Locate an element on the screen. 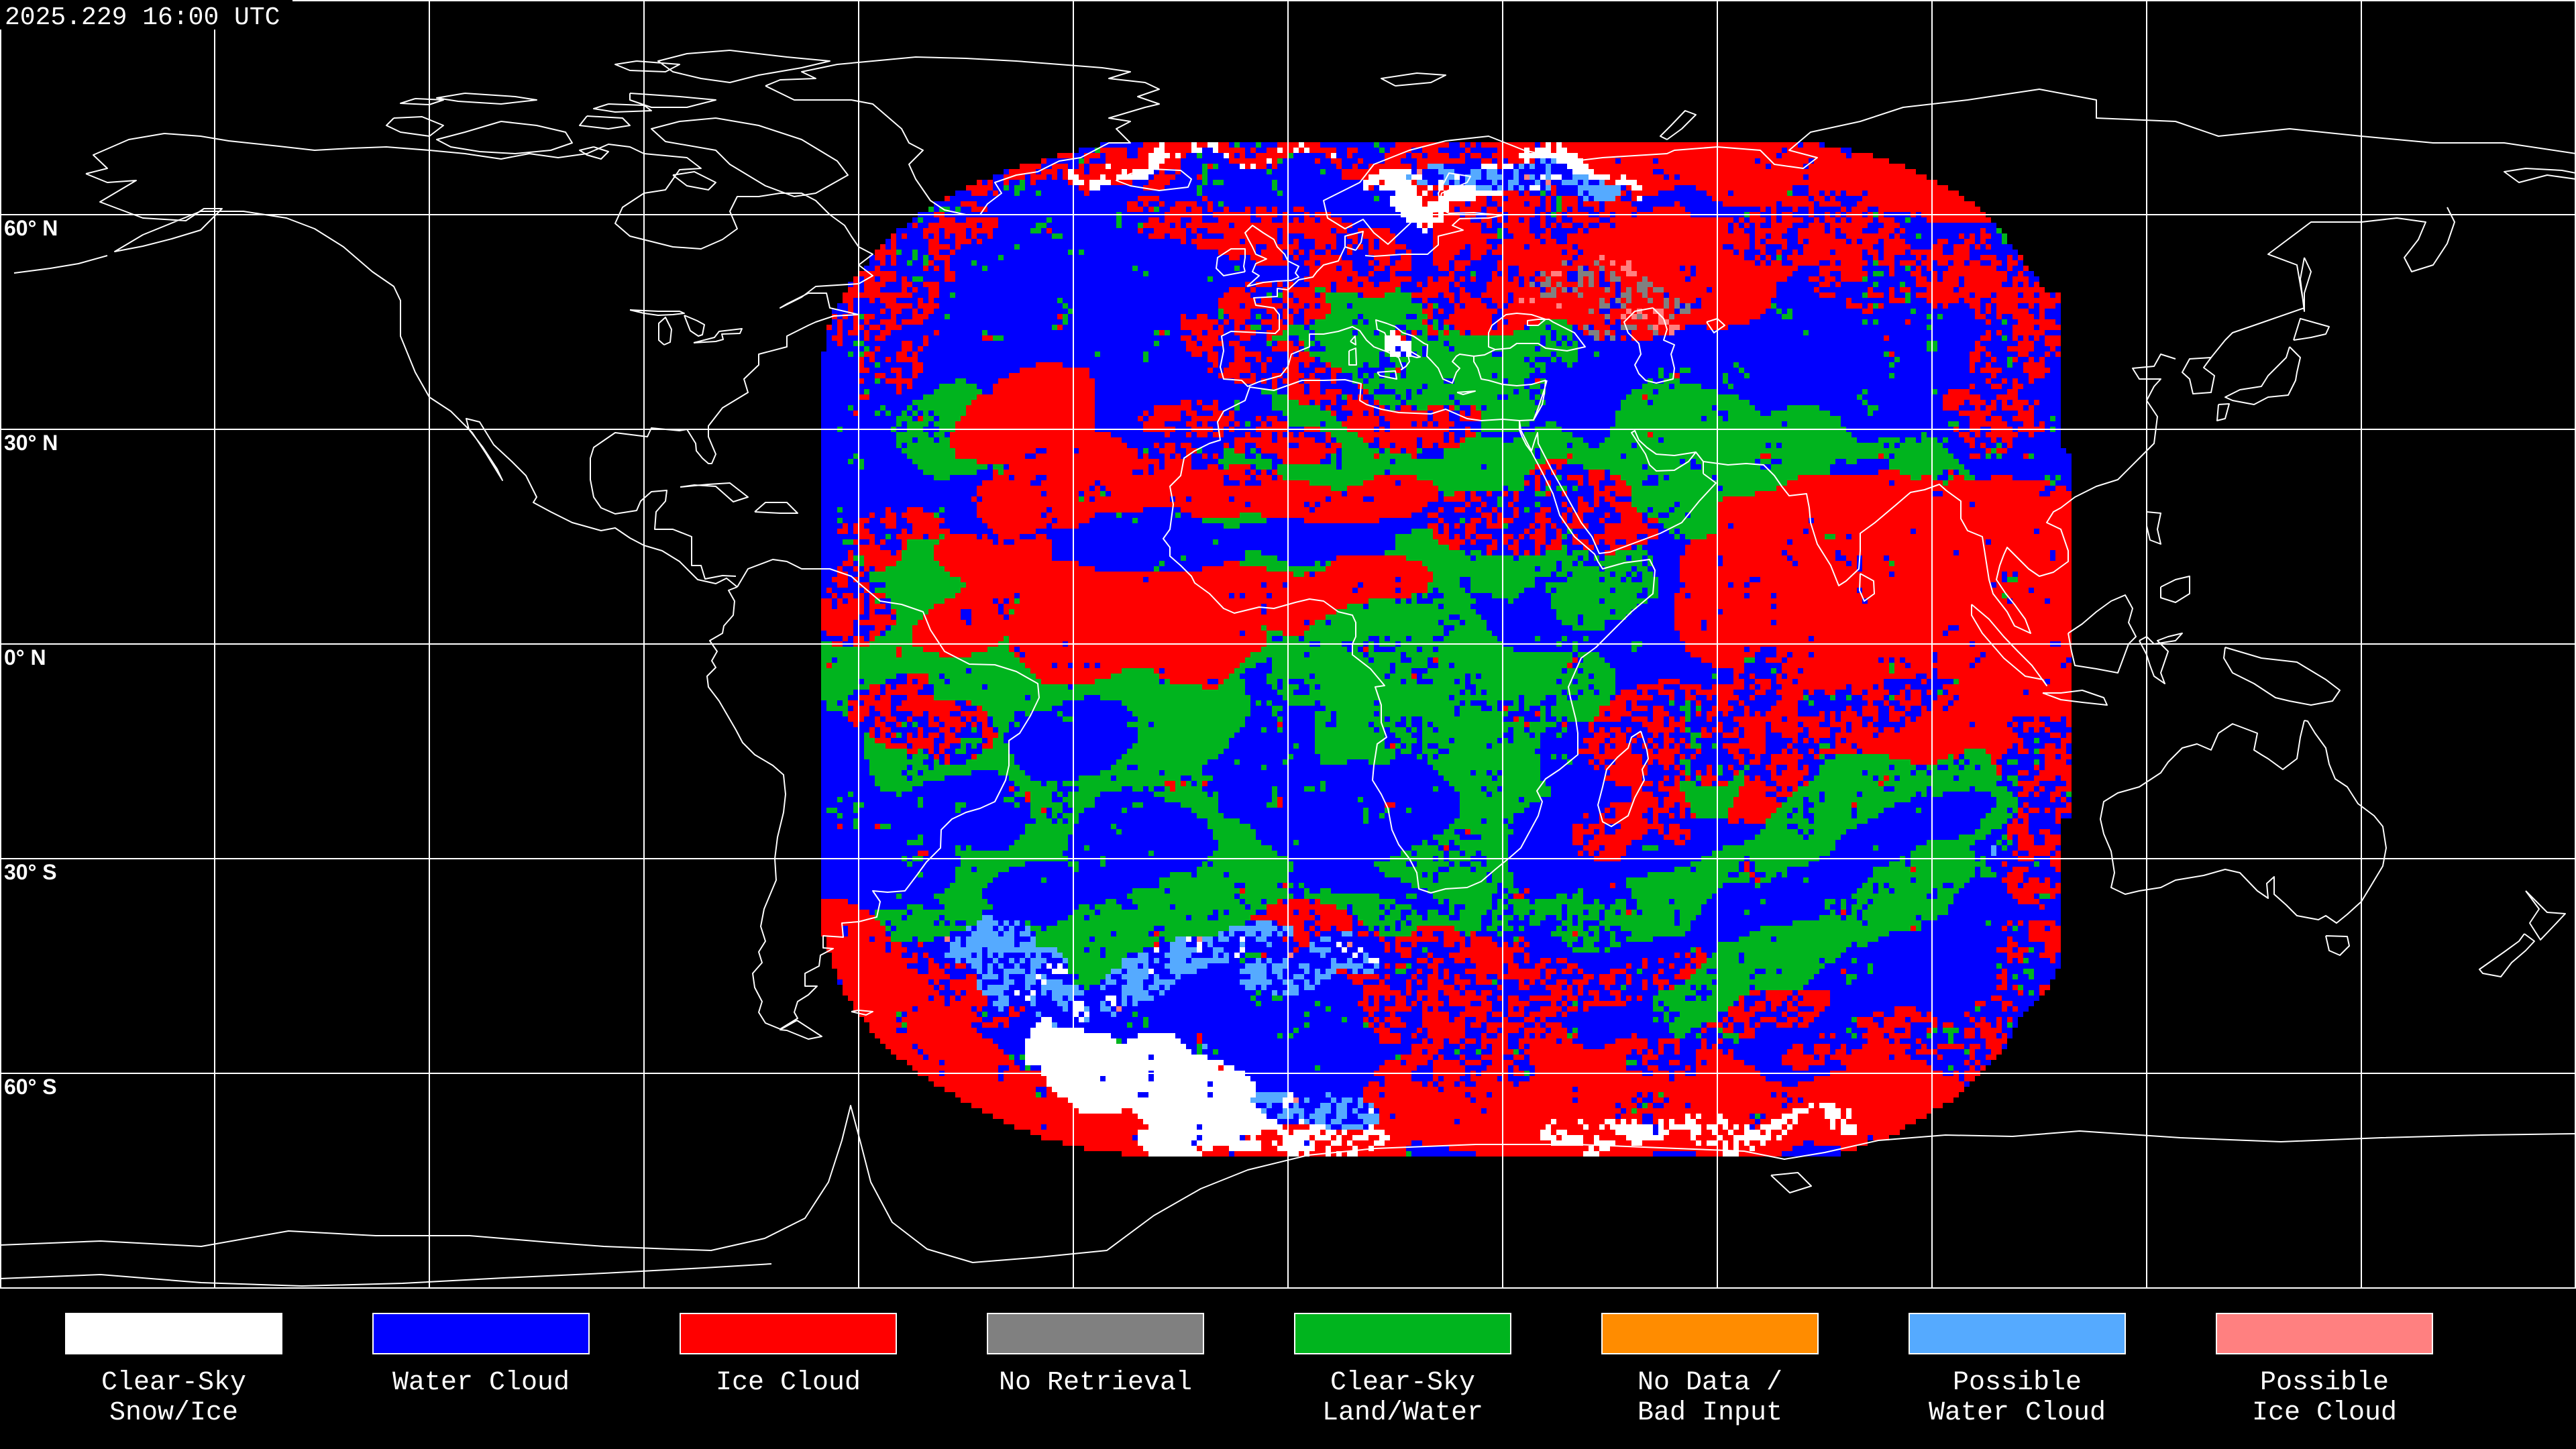 The height and width of the screenshot is (1449, 2576). svg-text: Bad Input is located at coordinates (1710, 1413).